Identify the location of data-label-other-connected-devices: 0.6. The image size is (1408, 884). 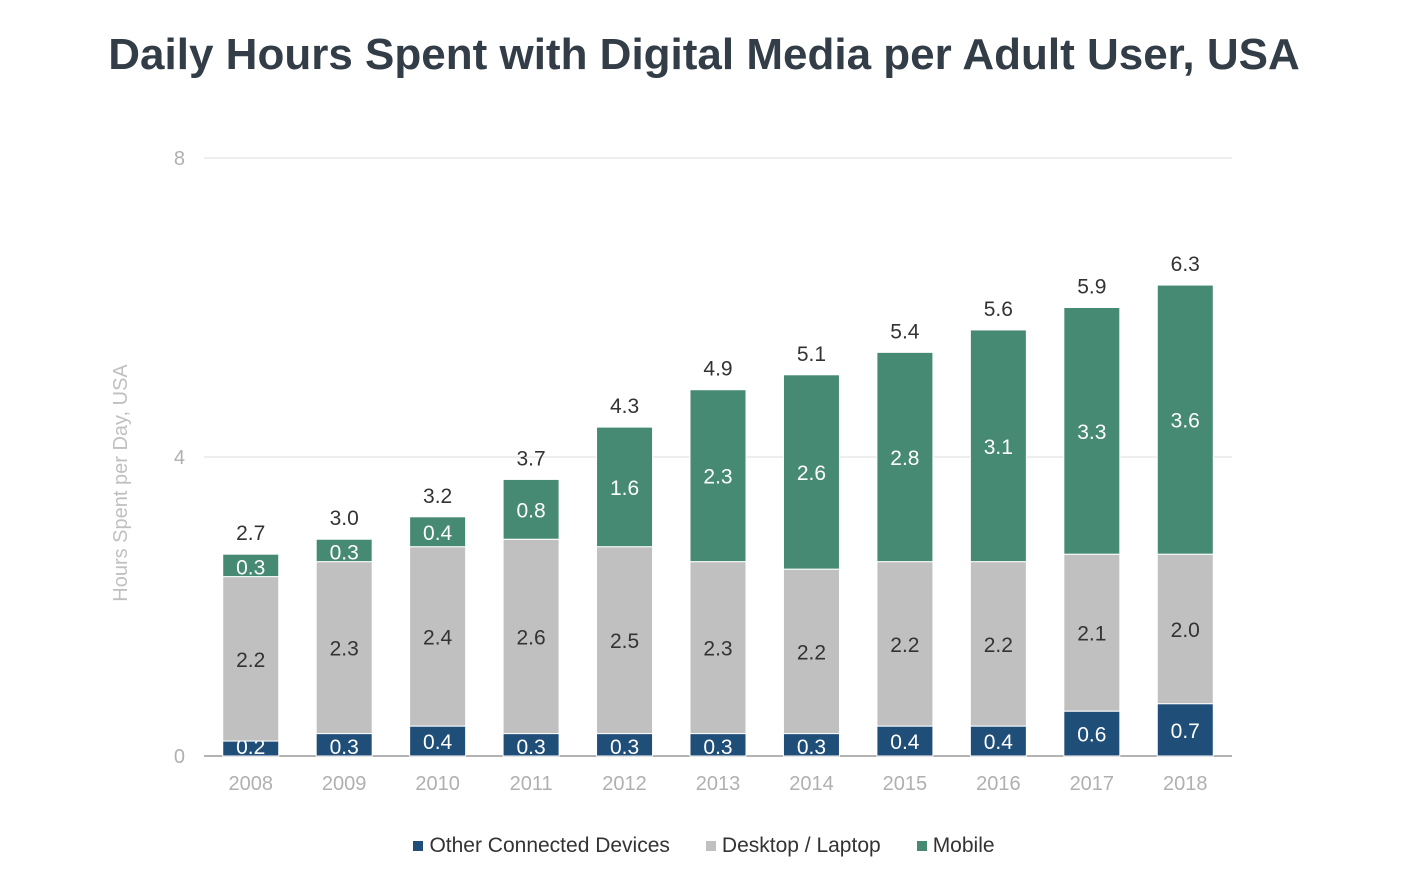
(1091, 735).